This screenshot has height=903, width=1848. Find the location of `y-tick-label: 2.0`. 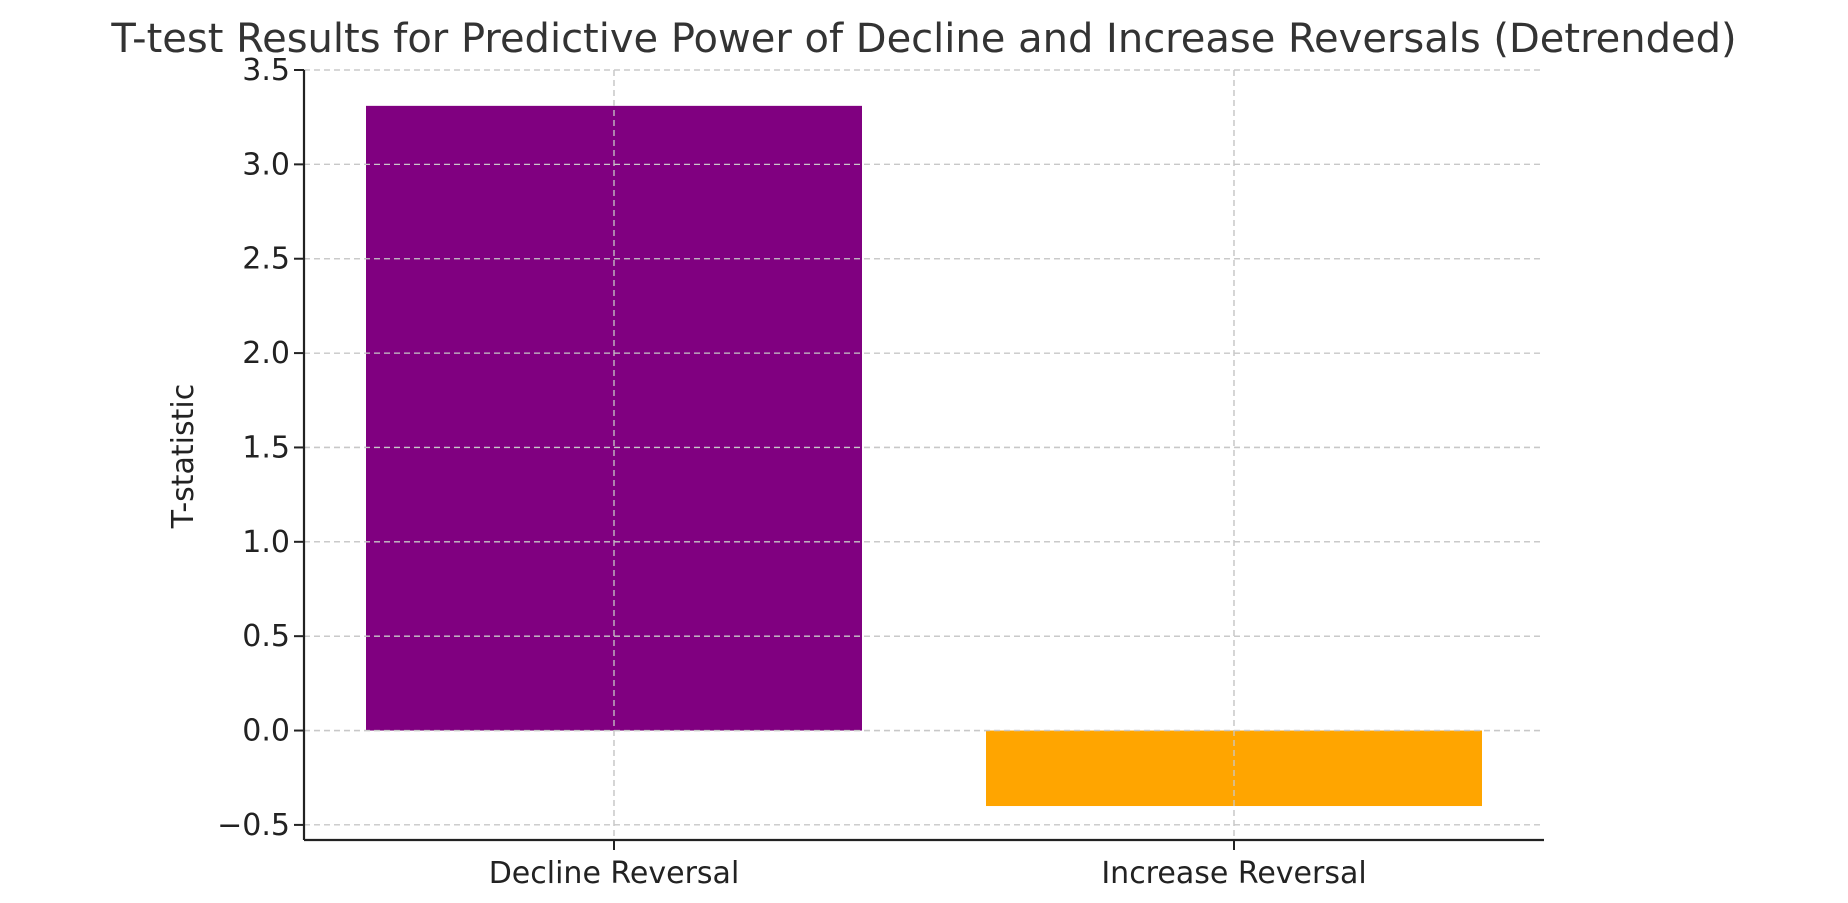

y-tick-label: 2.0 is located at coordinates (266, 353).